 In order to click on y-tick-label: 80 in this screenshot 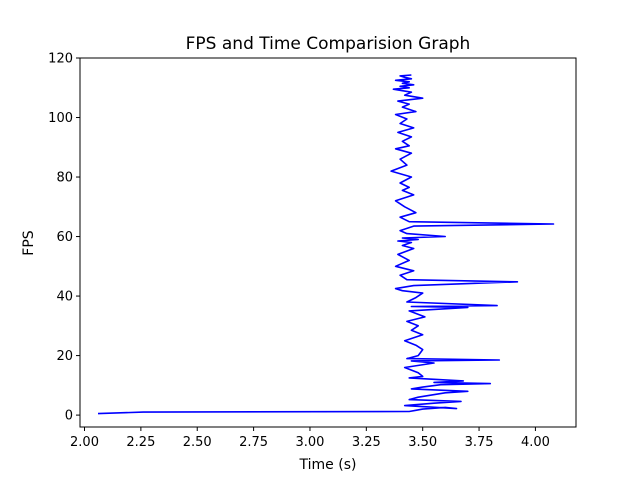, I will do `click(64, 178)`.